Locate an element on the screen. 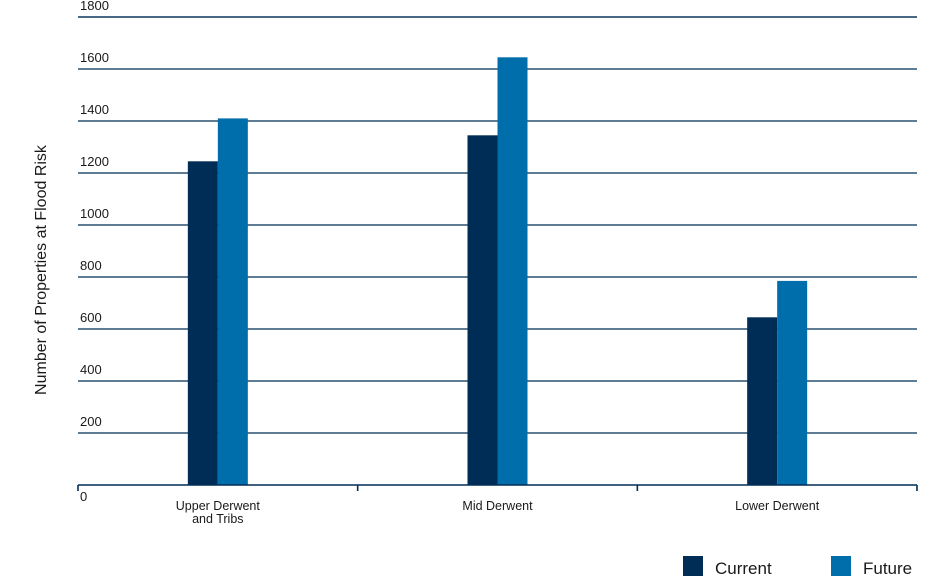  y-tick-label: 600 is located at coordinates (91, 317).